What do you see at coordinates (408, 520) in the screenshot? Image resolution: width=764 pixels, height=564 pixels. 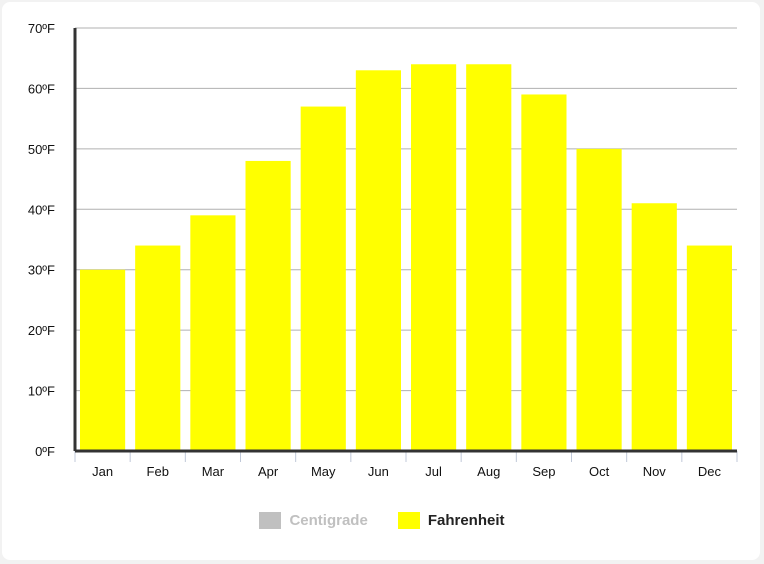 I see `legend-swatch-fahrenheit` at bounding box center [408, 520].